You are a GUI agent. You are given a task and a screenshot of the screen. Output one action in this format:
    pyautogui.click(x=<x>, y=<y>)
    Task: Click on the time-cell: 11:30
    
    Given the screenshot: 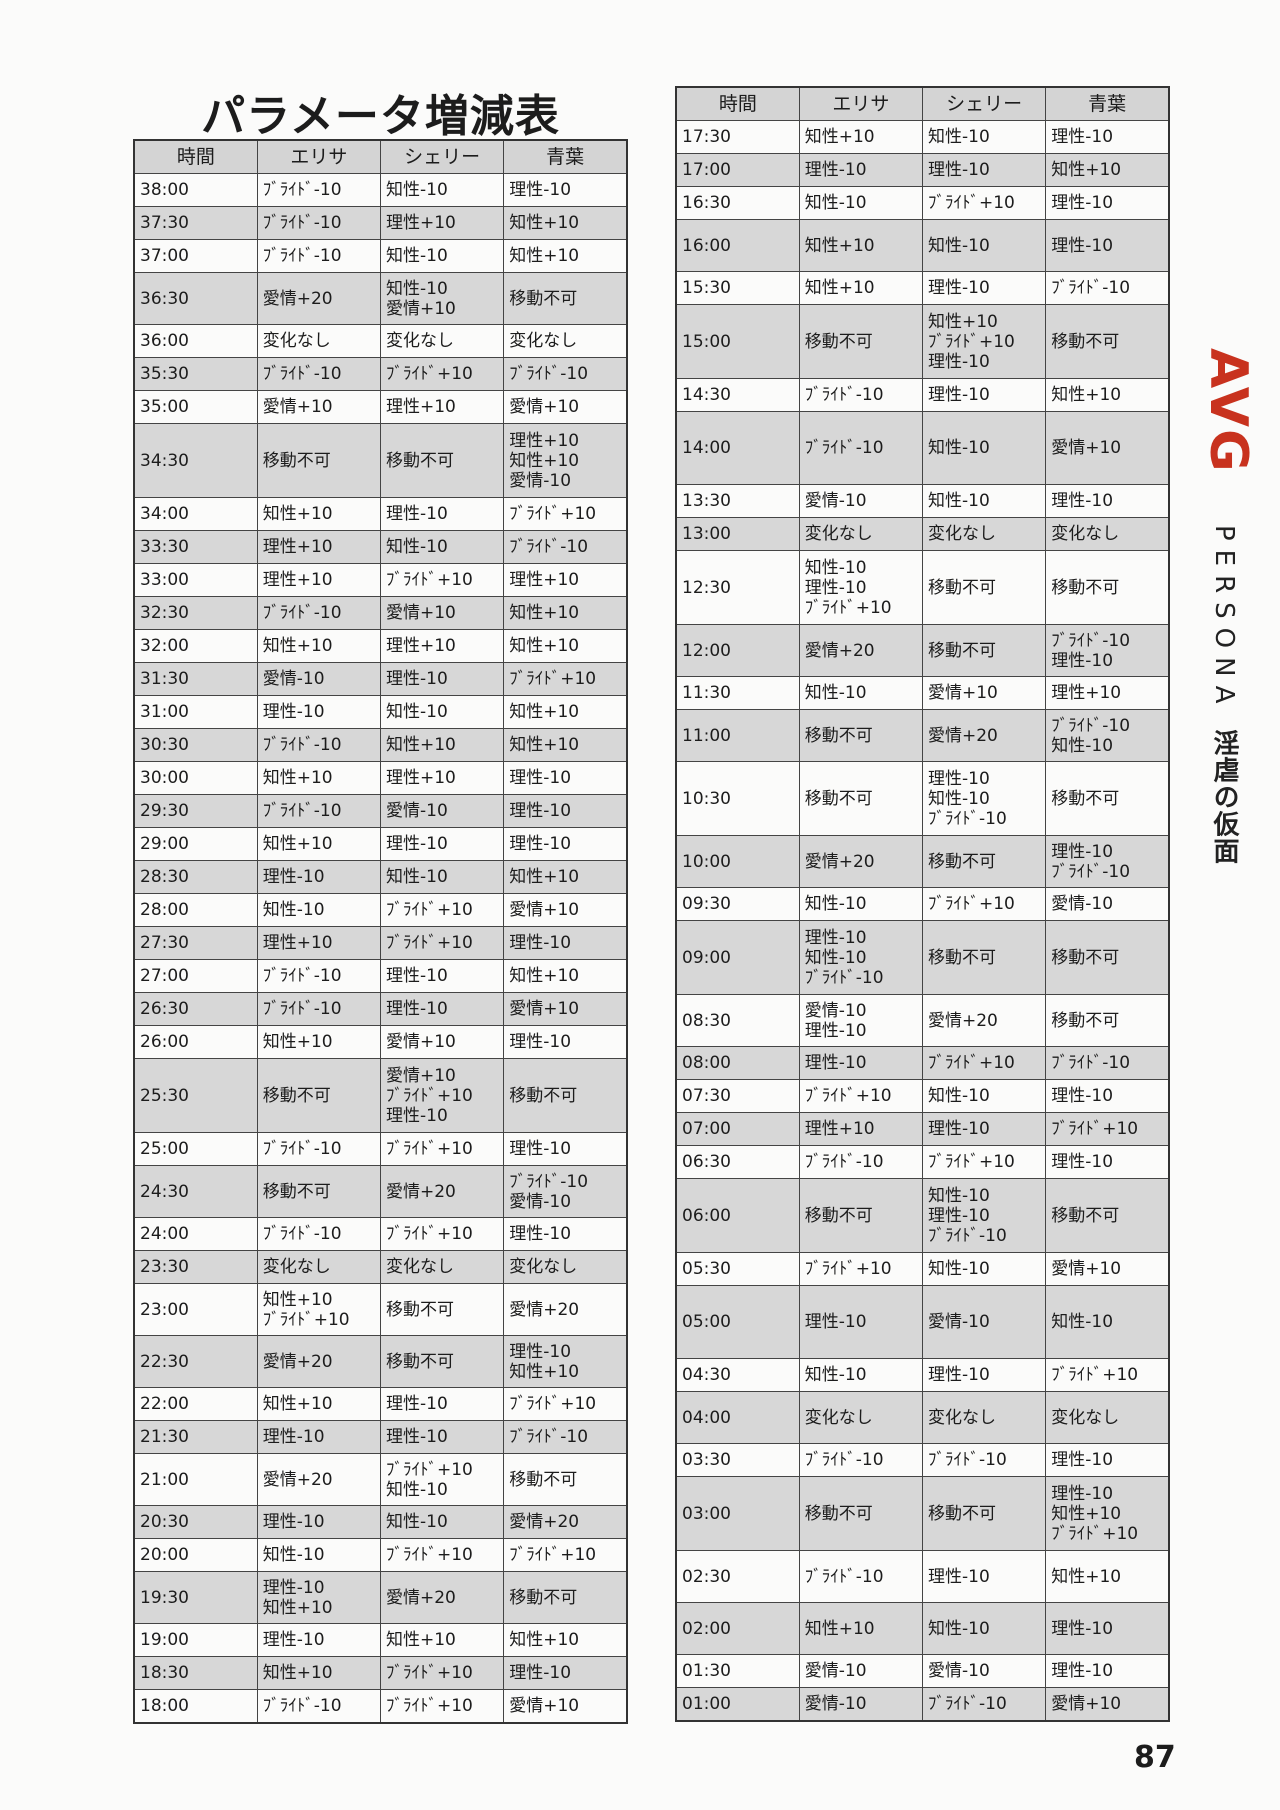 What is the action you would take?
    pyautogui.click(x=737, y=693)
    